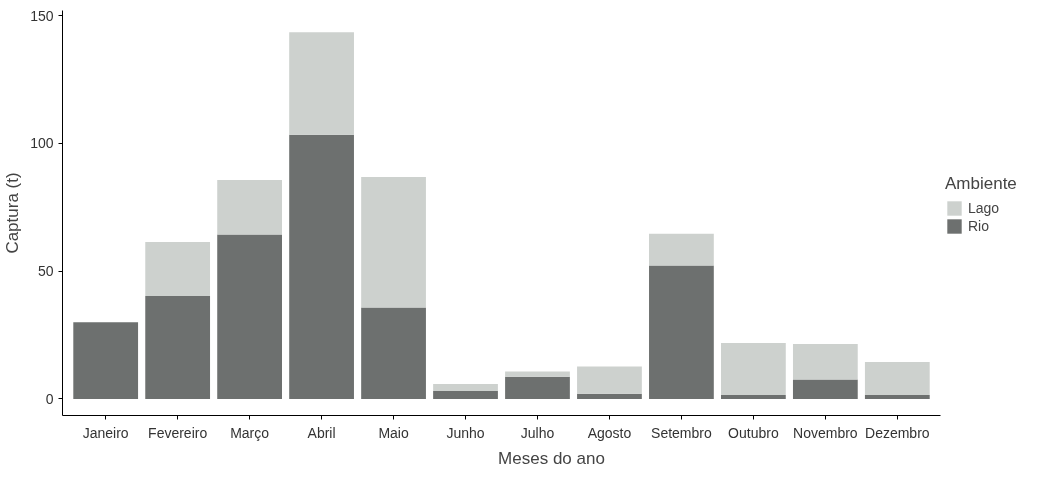 This screenshot has width=1045, height=492. What do you see at coordinates (981, 184) in the screenshot?
I see `legend-title: Ambiente` at bounding box center [981, 184].